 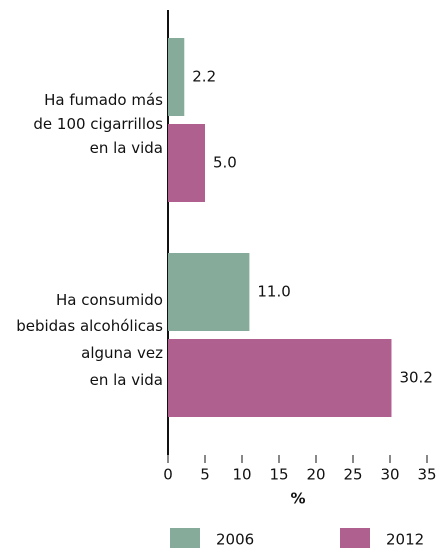 What do you see at coordinates (273, 292) in the screenshot?
I see `value-label: 11.0` at bounding box center [273, 292].